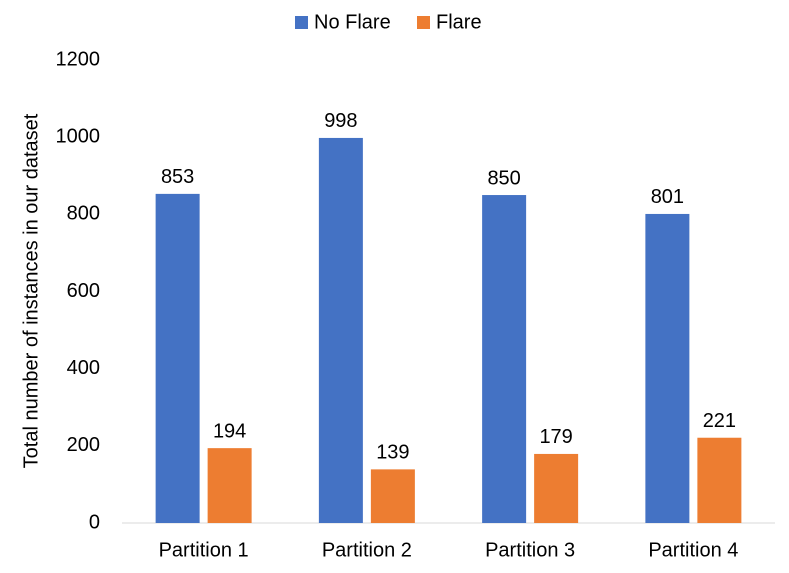 The image size is (789, 573). I want to click on x-tick-label: Partition 1, so click(204, 550).